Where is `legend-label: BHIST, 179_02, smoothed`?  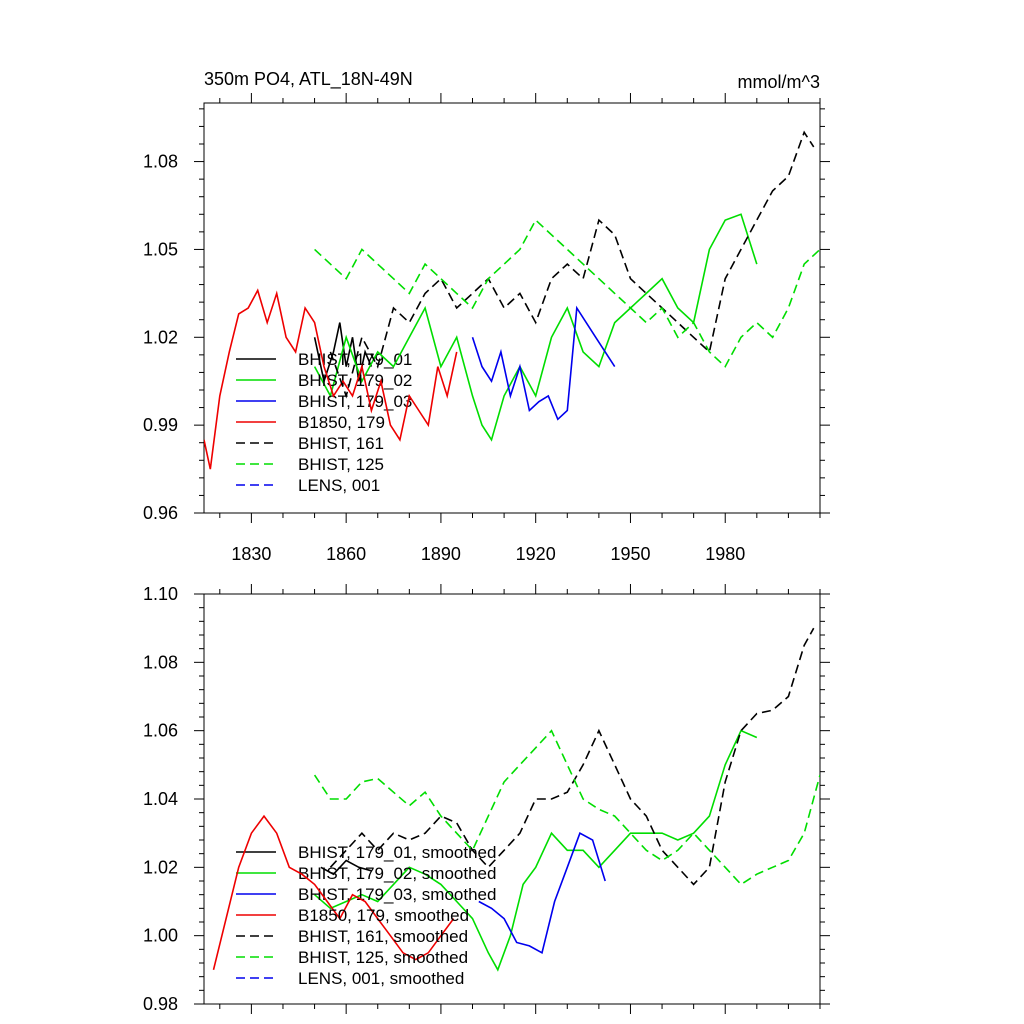 legend-label: BHIST, 179_02, smoothed is located at coordinates (397, 873).